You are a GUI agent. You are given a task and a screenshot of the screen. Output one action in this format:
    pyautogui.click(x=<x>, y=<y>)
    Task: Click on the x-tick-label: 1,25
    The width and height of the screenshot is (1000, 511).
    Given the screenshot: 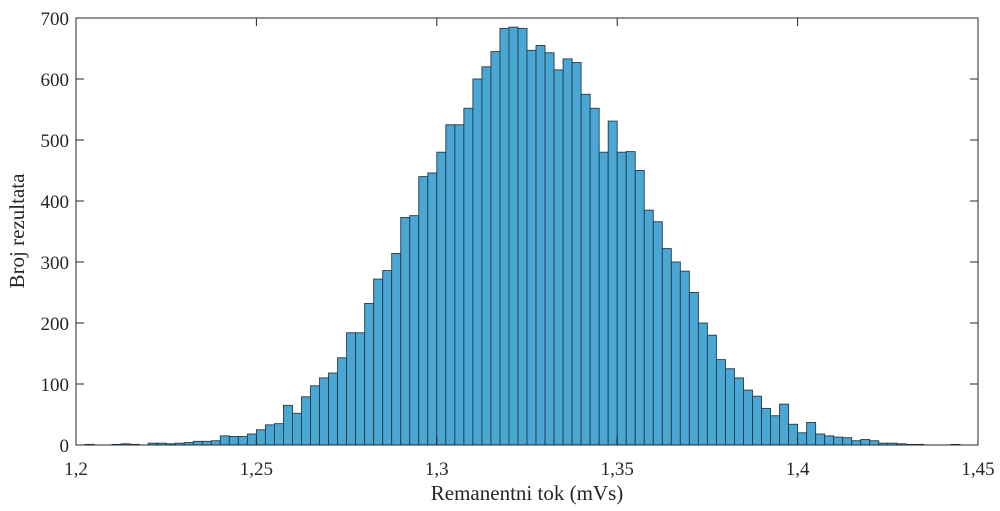 What is the action you would take?
    pyautogui.click(x=256, y=469)
    